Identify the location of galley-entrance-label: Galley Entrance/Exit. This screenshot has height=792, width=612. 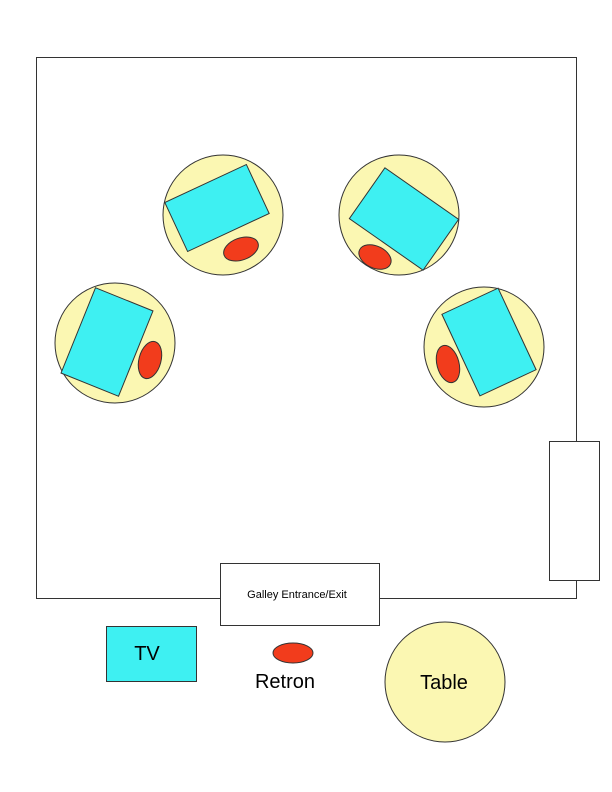
(297, 595).